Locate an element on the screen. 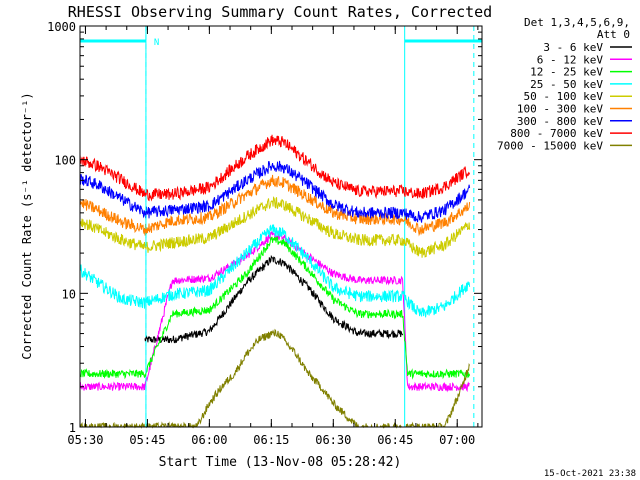 This screenshot has width=640, height=480. x-tick-label-1: 05:45 is located at coordinates (147, 440).